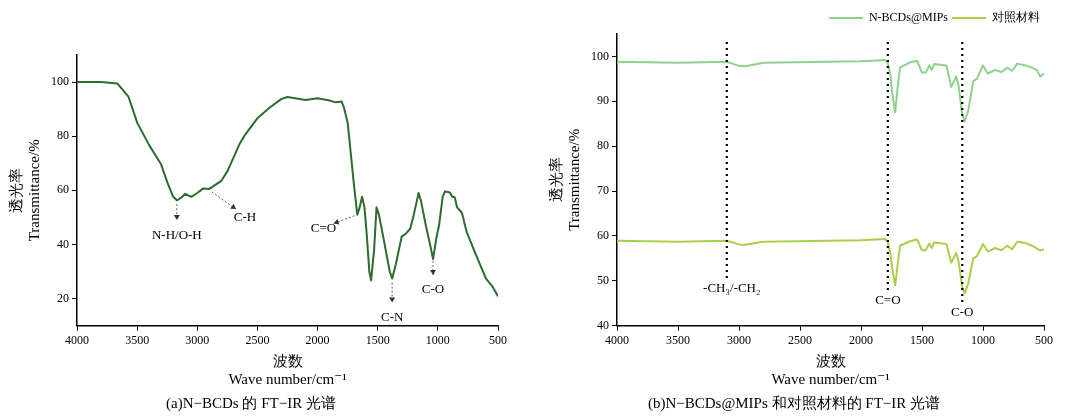 This screenshot has height=417, width=1066. Describe the element at coordinates (245, 217) in the screenshot. I see `annotation: C-H` at that location.